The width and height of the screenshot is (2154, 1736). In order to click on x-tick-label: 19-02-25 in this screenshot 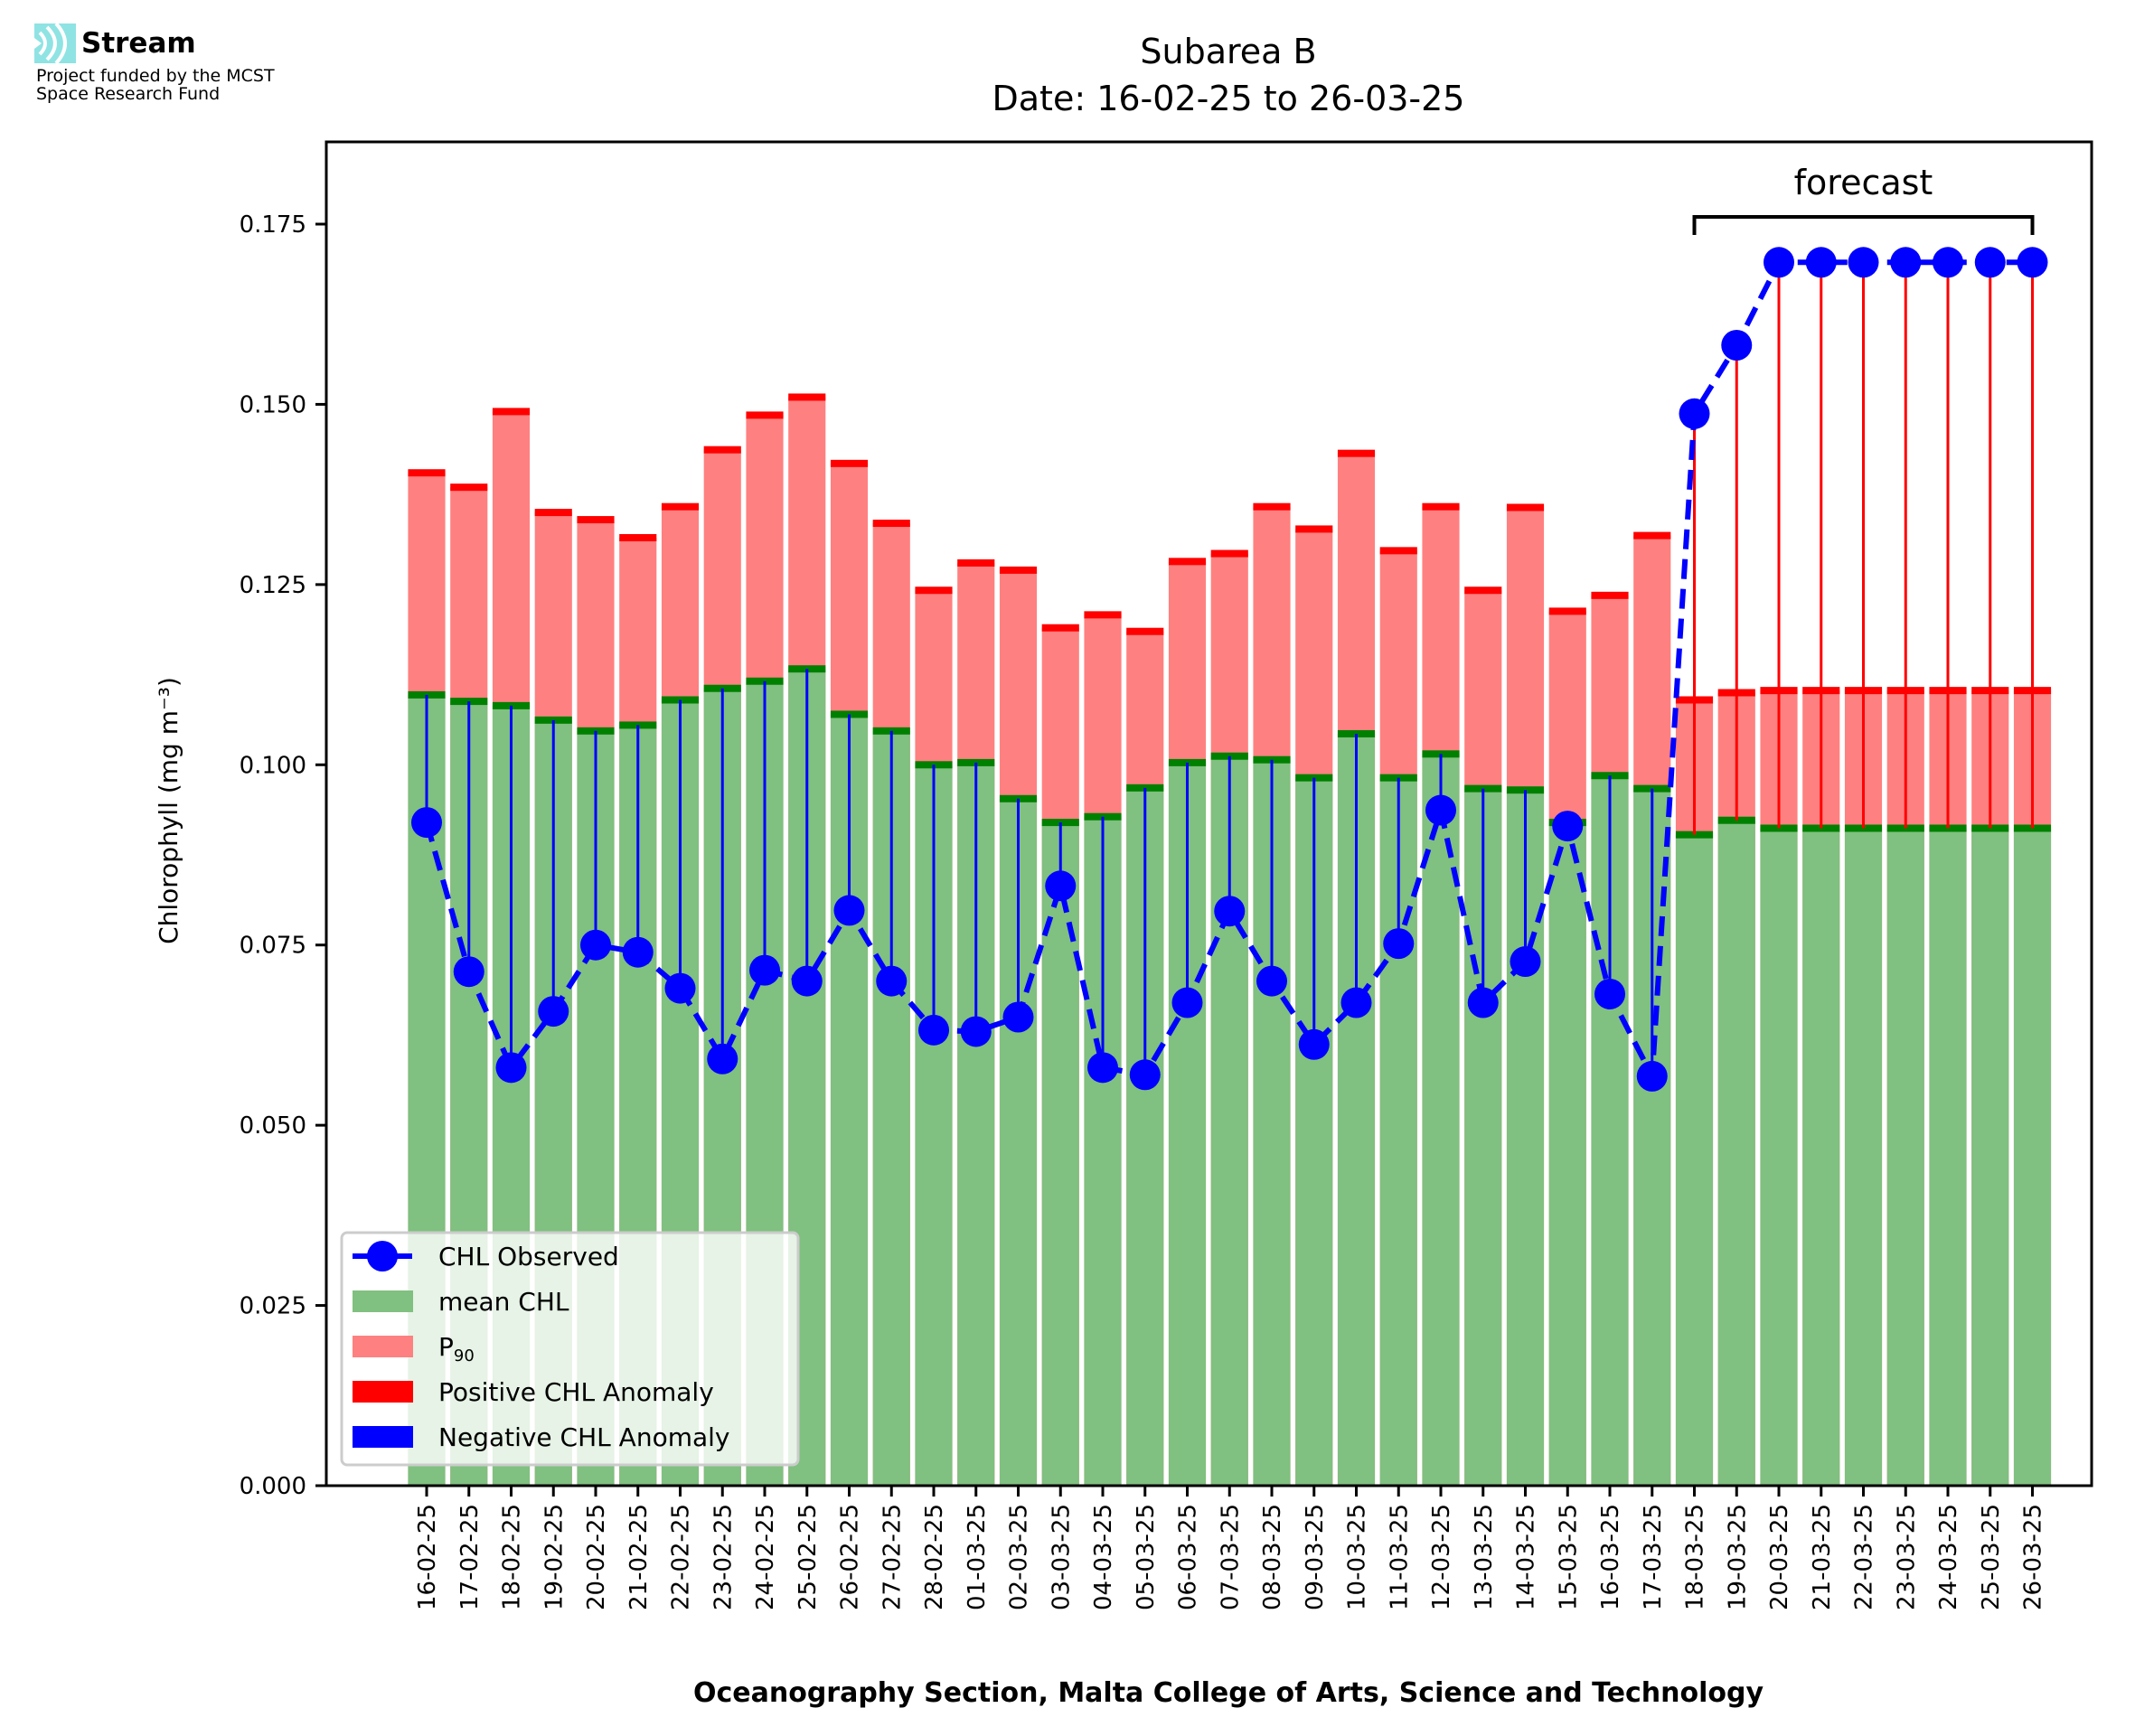, I will do `click(554, 1557)`.